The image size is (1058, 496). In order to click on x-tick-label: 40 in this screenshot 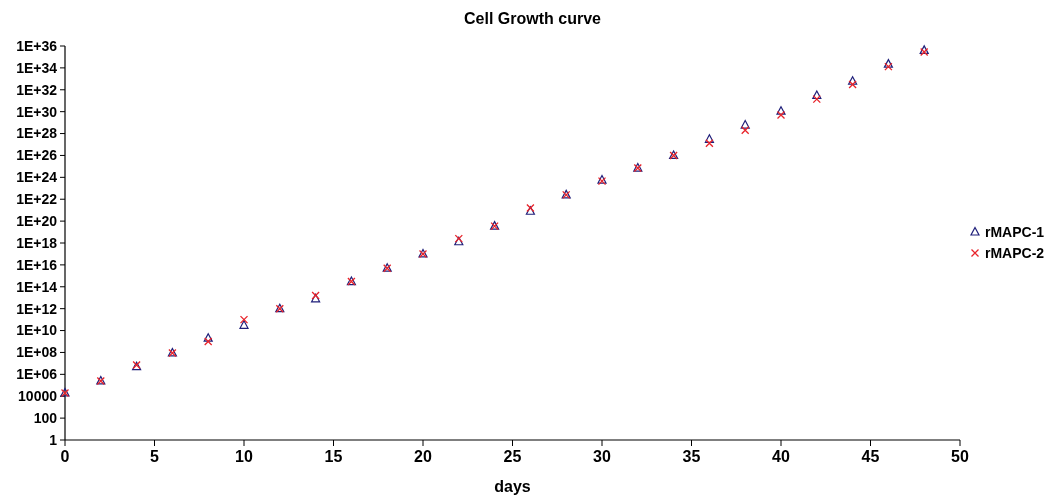, I will do `click(781, 456)`.